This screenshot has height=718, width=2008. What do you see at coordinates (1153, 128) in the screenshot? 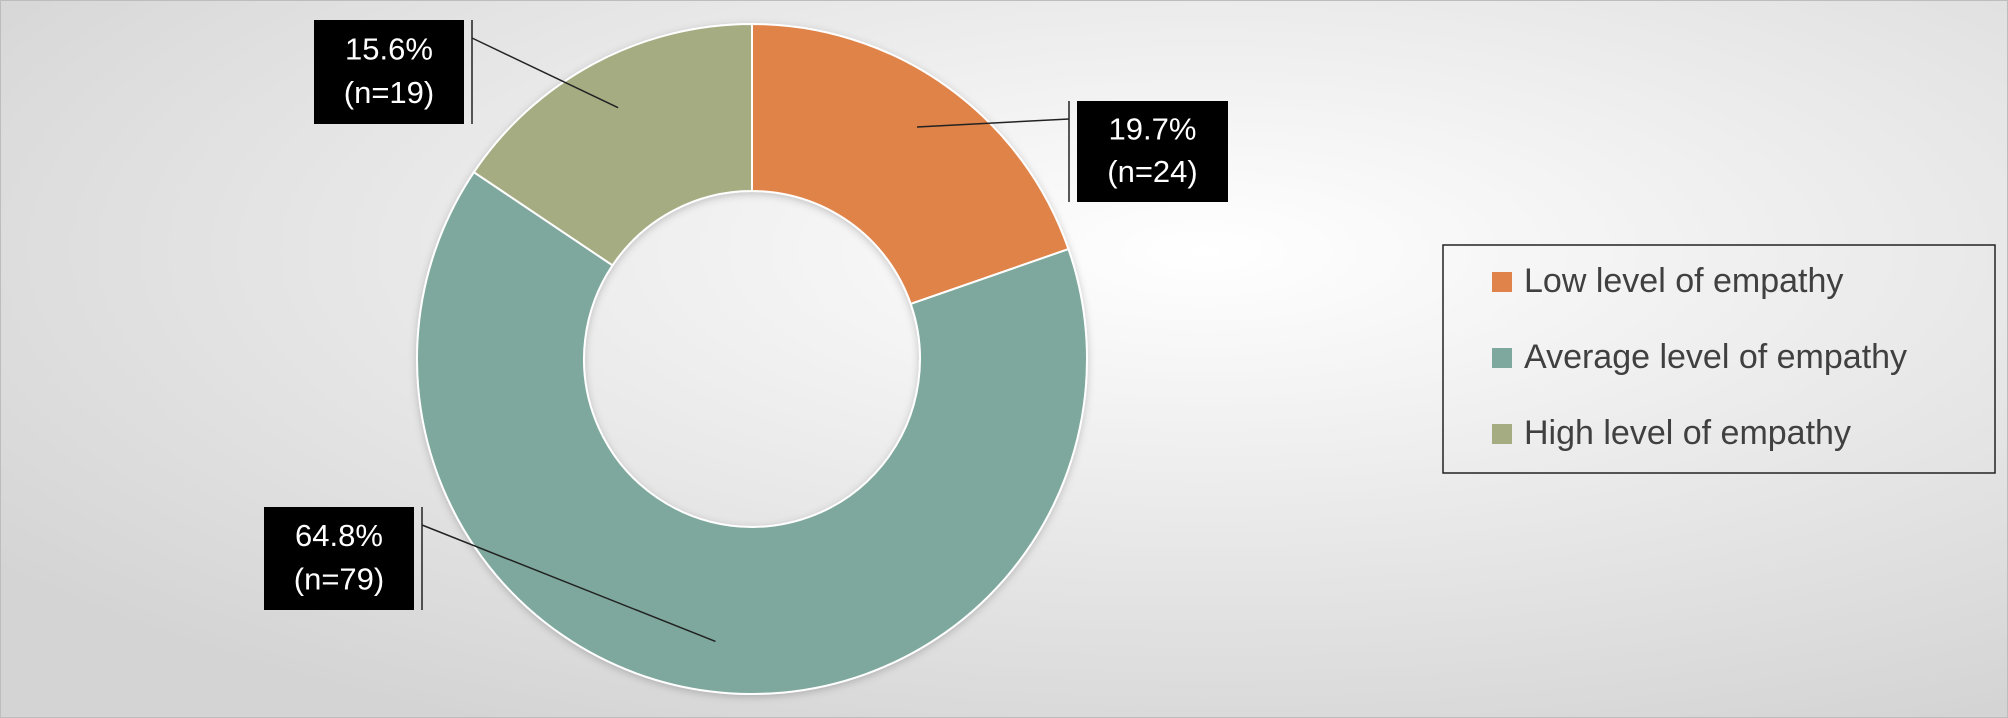
I see `data-label: 19.7%` at bounding box center [1153, 128].